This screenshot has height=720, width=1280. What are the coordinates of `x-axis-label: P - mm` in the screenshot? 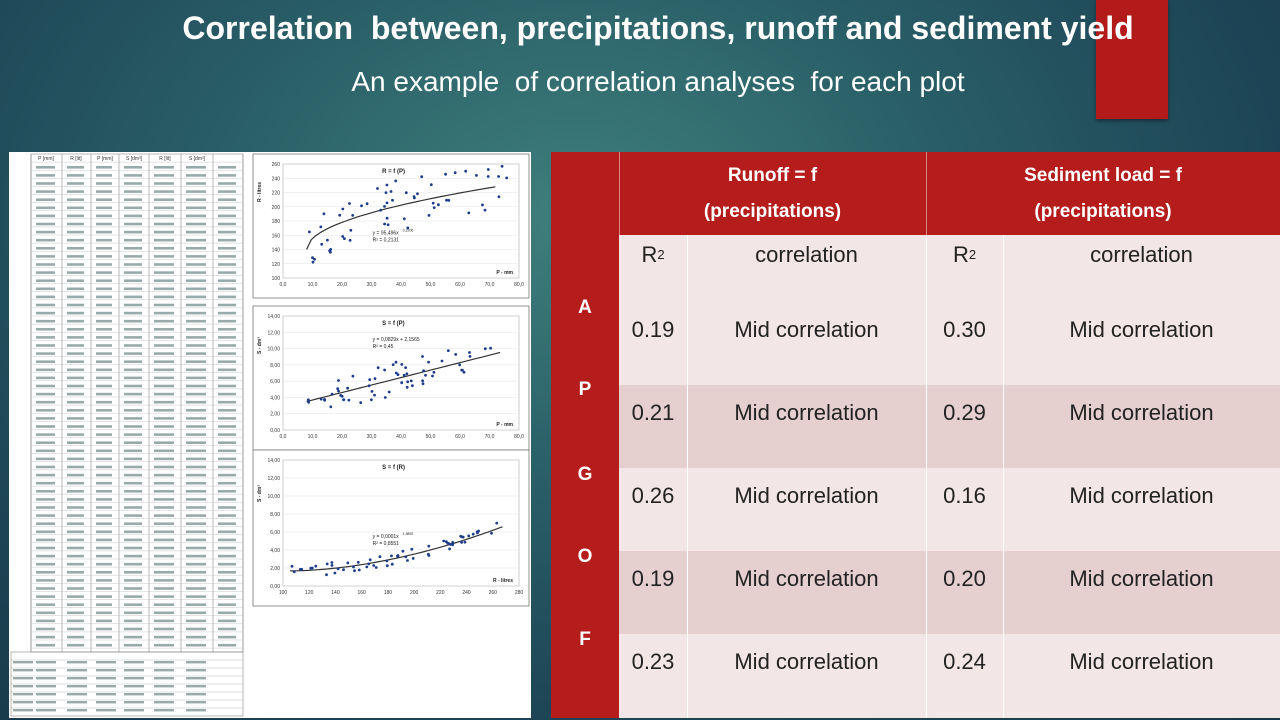 It's located at (504, 273).